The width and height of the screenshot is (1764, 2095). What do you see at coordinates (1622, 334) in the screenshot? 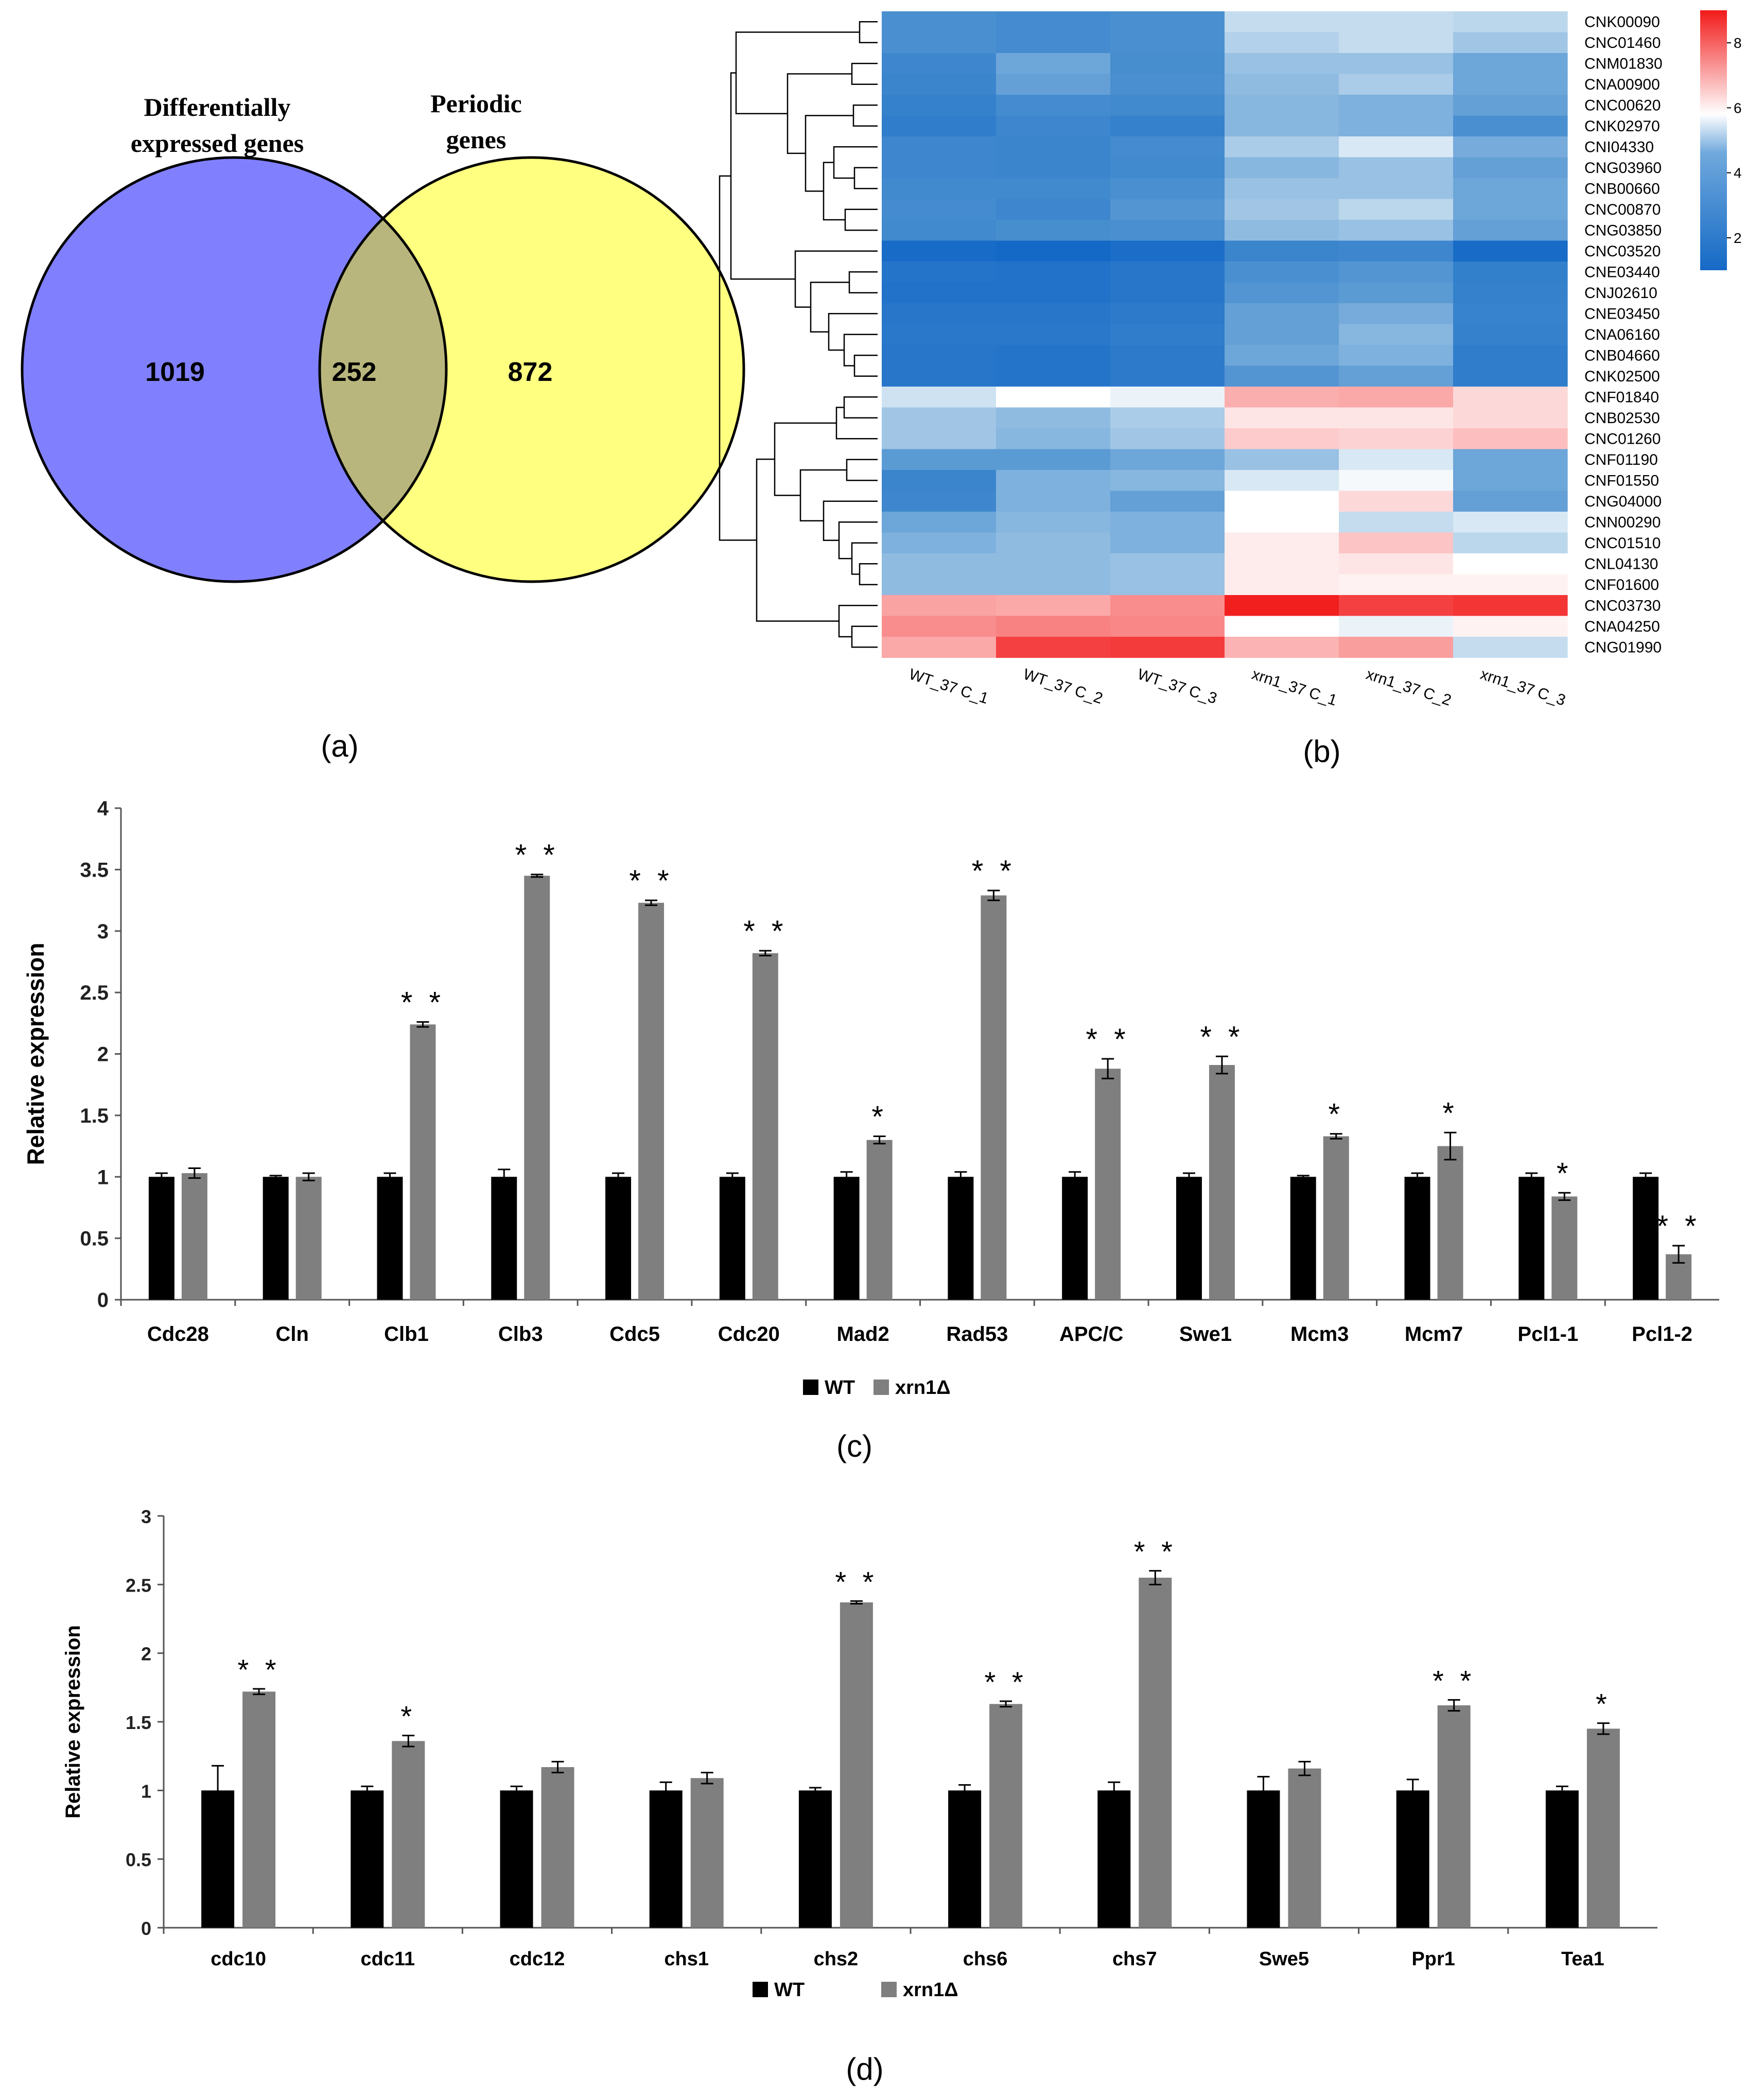
I see `heatmap-gene-label: CNA06160` at bounding box center [1622, 334].